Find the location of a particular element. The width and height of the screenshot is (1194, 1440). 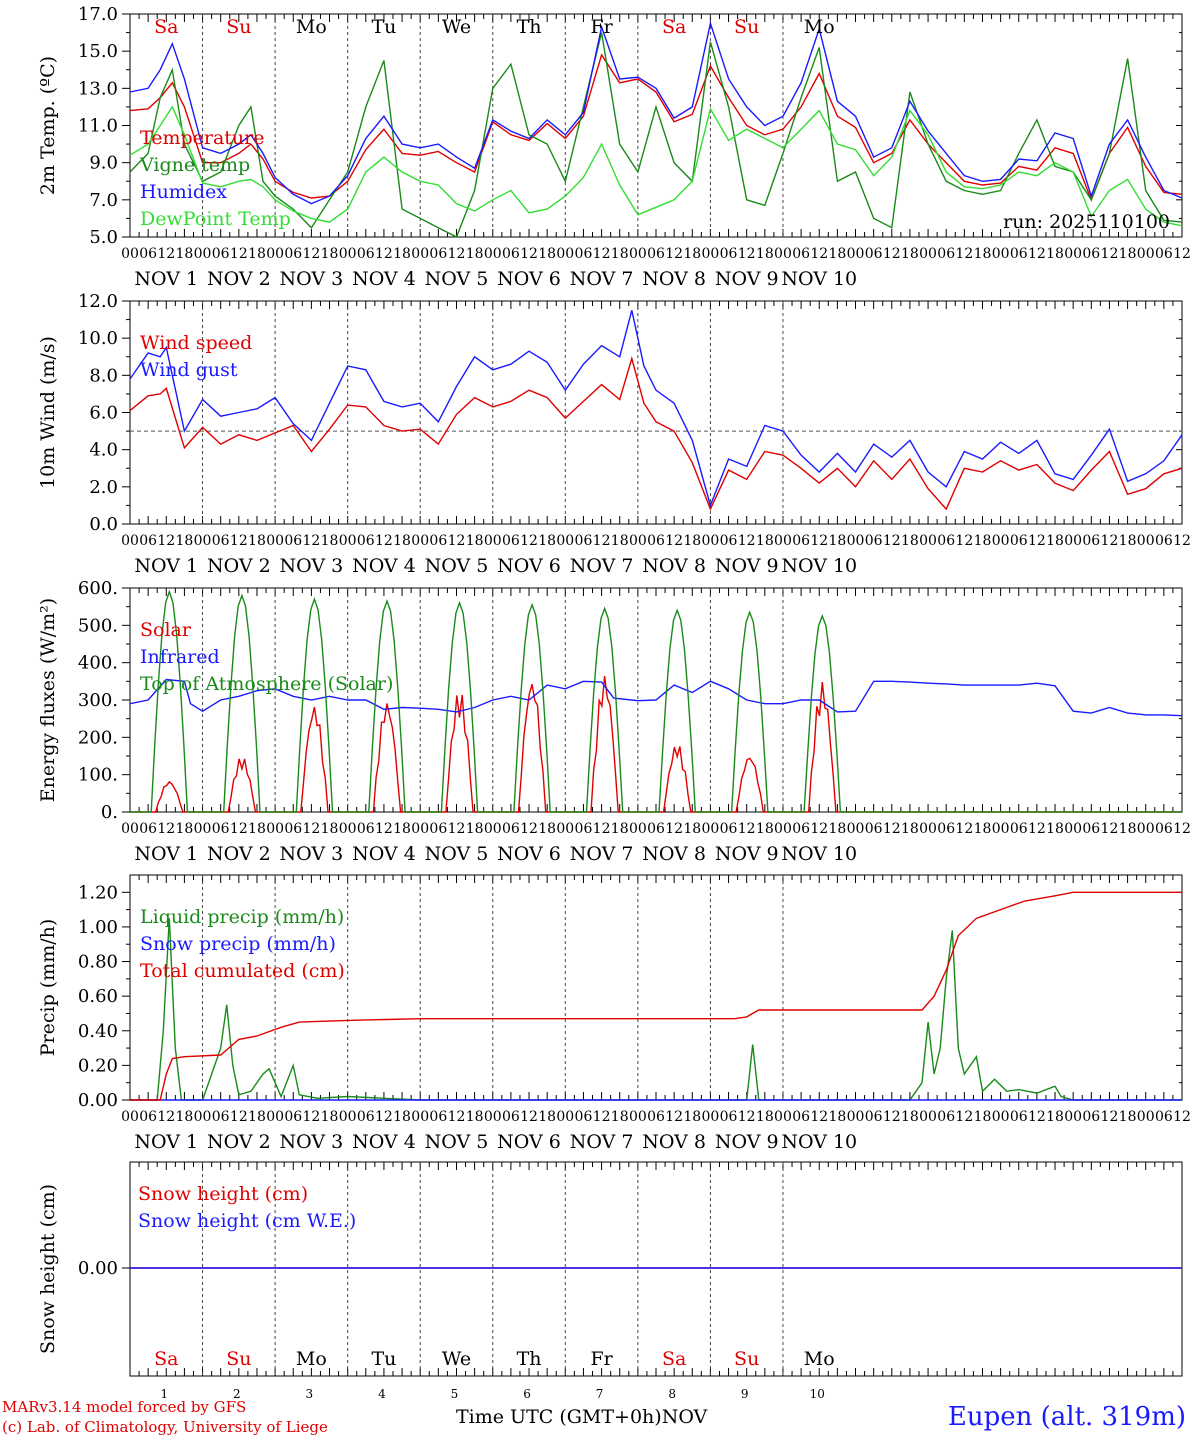

y-tick-label: 0.60 is located at coordinates (98, 996).